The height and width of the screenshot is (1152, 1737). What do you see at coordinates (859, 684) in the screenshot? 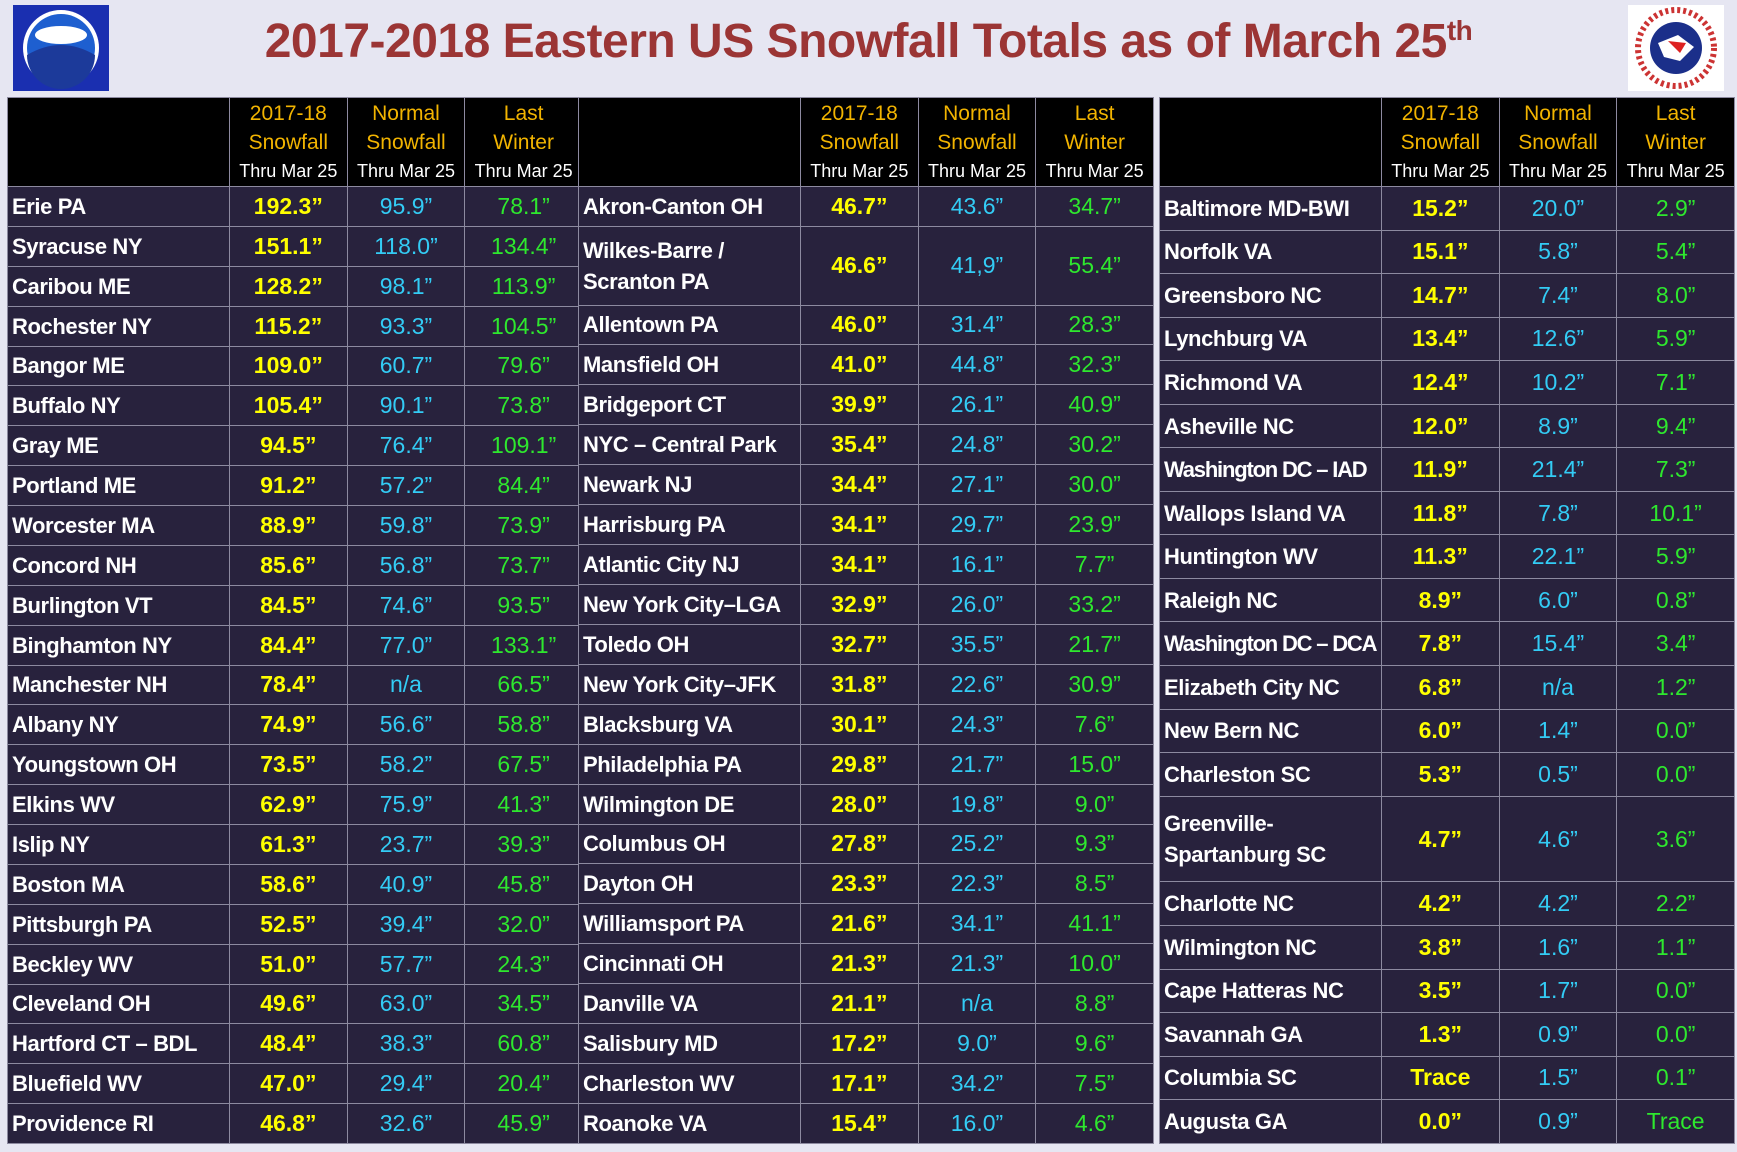
I see `value-cell: 31.8”` at bounding box center [859, 684].